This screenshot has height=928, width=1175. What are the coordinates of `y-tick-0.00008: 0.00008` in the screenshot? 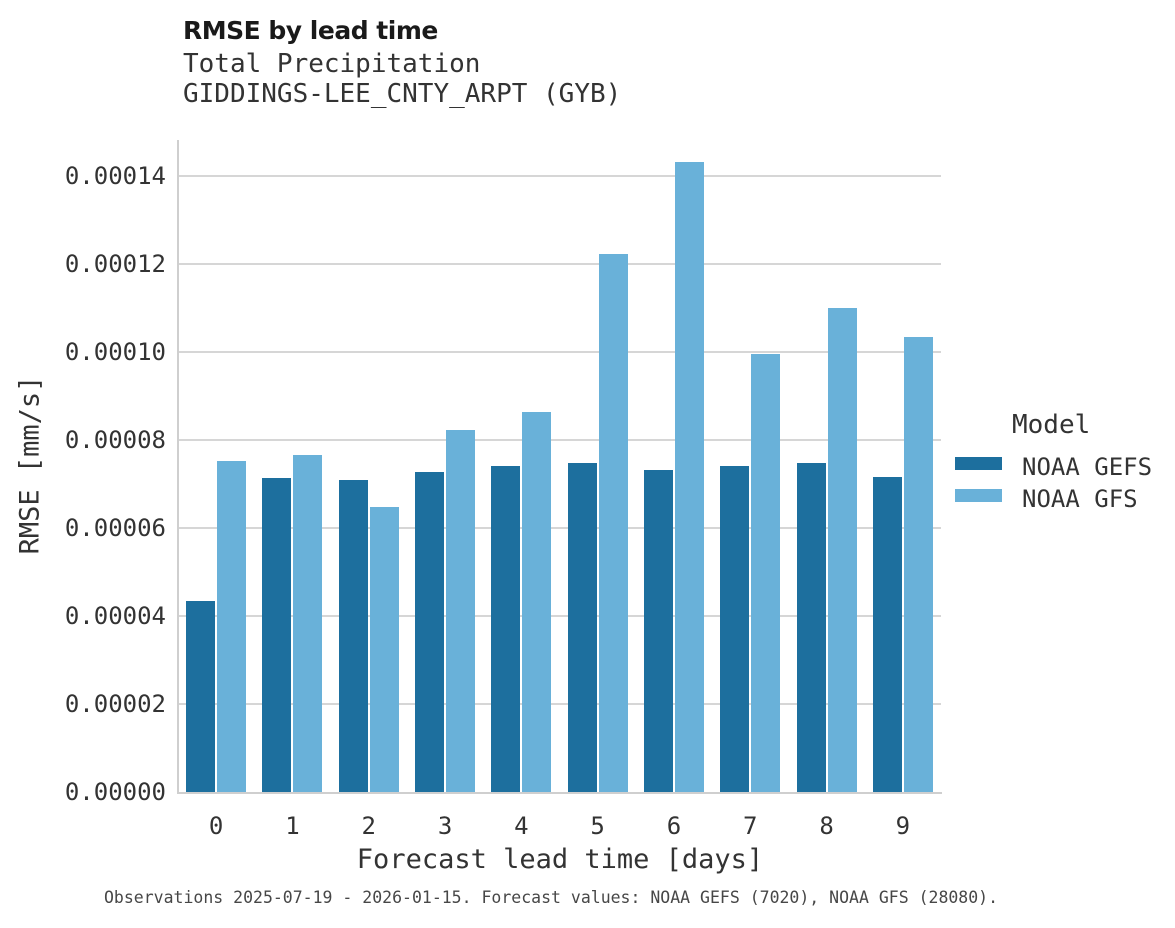 It's located at (115, 440).